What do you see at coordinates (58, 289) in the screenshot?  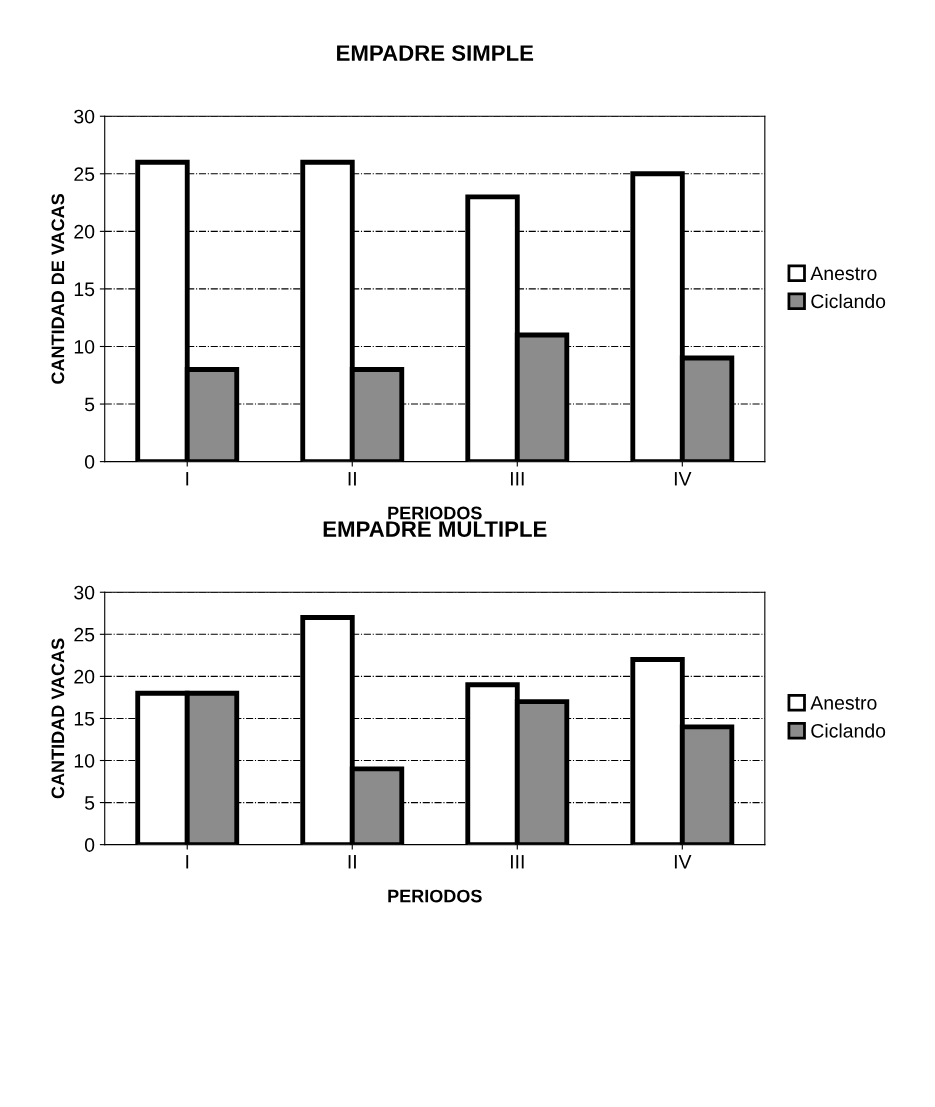 I see `y-axis-title: CANTIDAD DE VACAS` at bounding box center [58, 289].